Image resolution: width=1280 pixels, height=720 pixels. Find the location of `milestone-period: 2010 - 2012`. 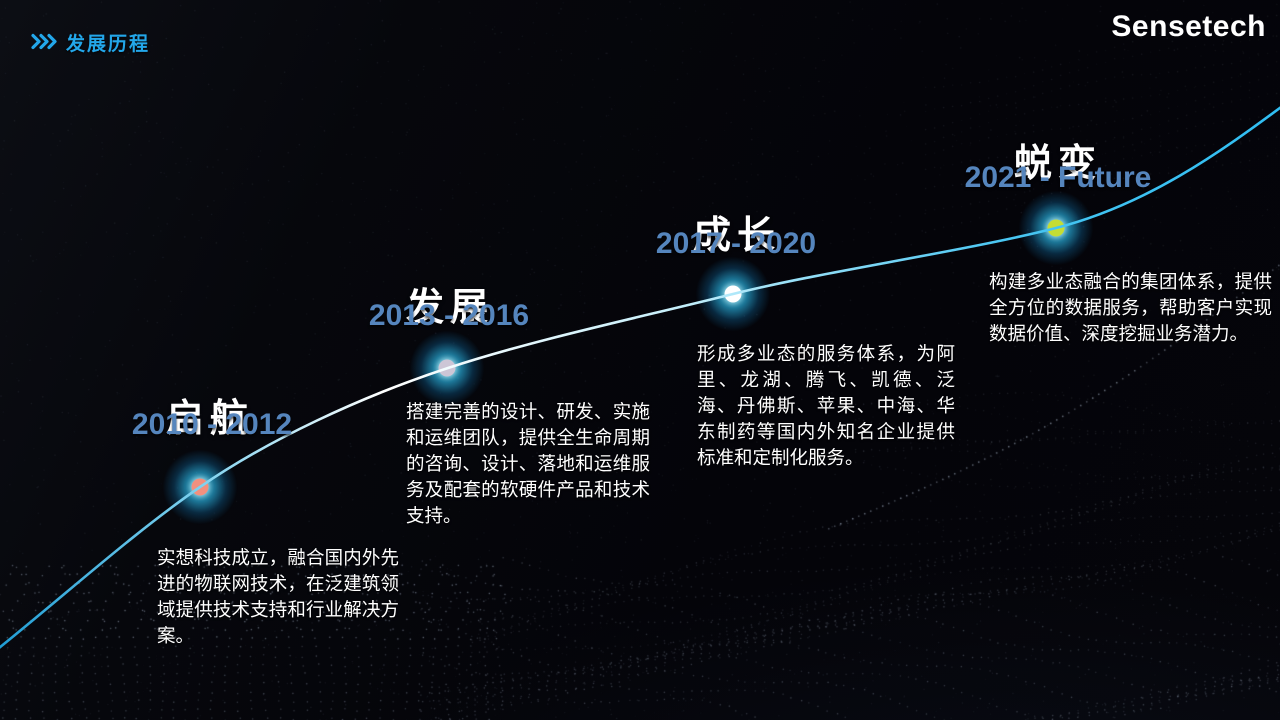

milestone-period: 2010 - 2012 is located at coordinates (212, 424).